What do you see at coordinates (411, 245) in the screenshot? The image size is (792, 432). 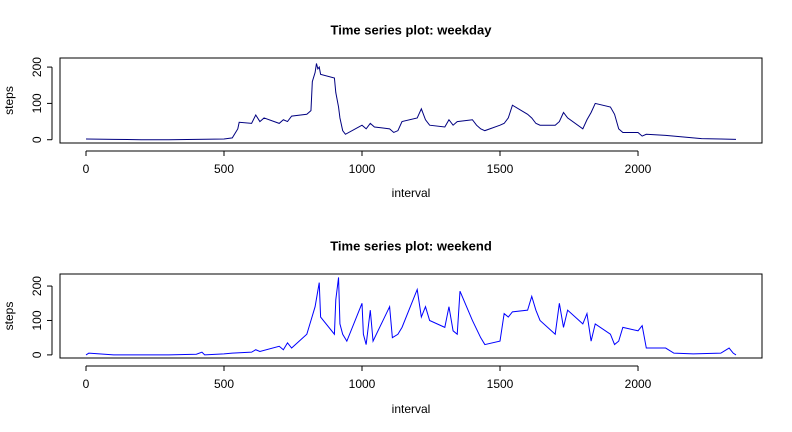 I see `chart-title: Time series plot: weekend` at bounding box center [411, 245].